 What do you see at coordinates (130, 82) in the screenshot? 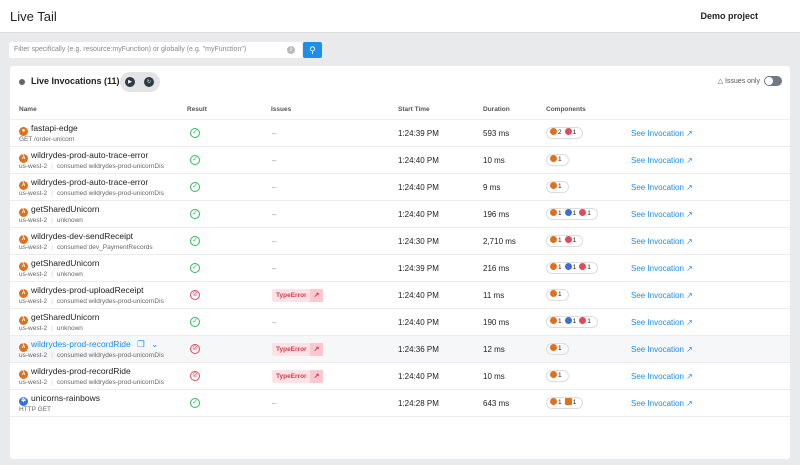
I see `play-button: ▶` at bounding box center [130, 82].